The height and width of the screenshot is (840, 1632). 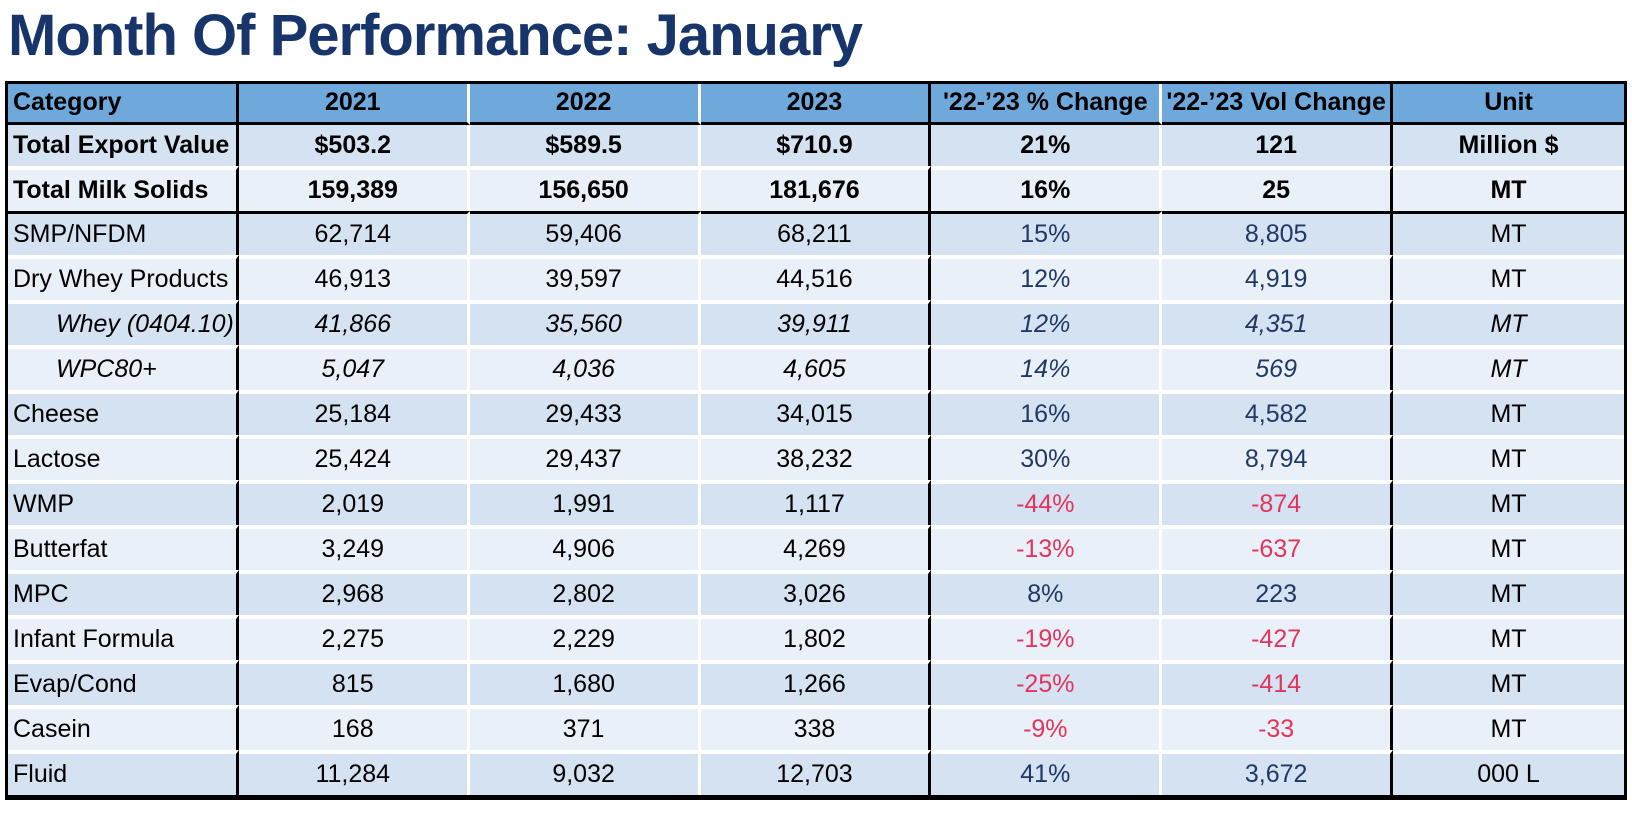 What do you see at coordinates (123, 367) in the screenshot?
I see `cell-category: WPC80+` at bounding box center [123, 367].